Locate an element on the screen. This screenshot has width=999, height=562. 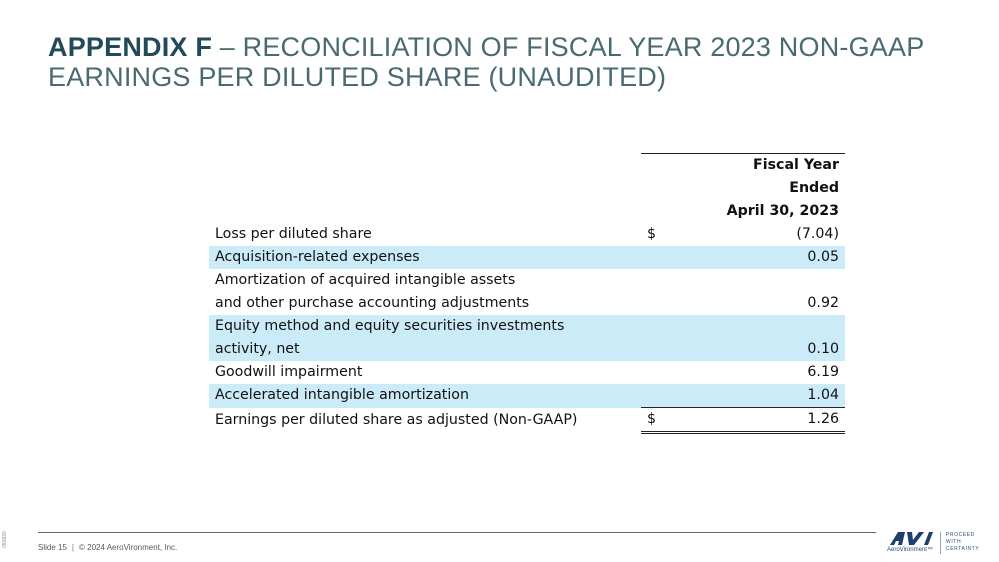
header-line-1: Fiscal Year is located at coordinates (769, 165).